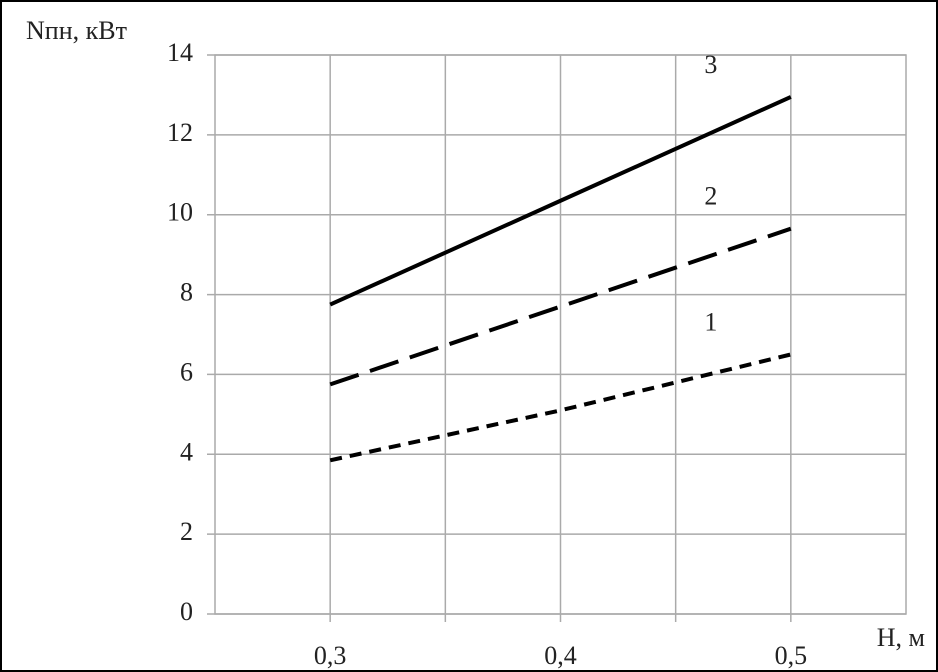 This screenshot has width=938, height=672. Describe the element at coordinates (186, 371) in the screenshot. I see `y-tick-label: 6` at that location.